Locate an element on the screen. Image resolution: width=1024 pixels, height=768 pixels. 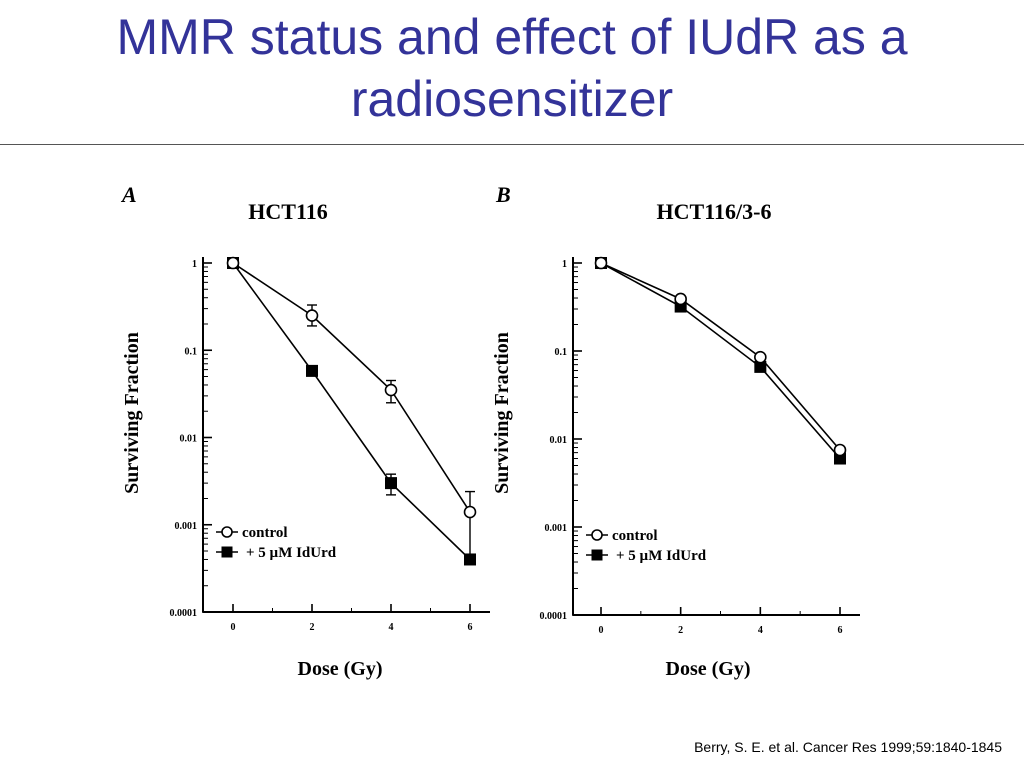
panel-b-xlabel: Dose (Gy) is located at coordinates (708, 669).